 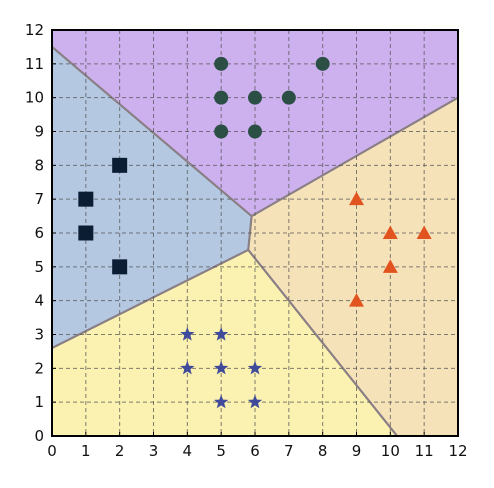 I want to click on x-tick-label: 6, so click(x=255, y=451).